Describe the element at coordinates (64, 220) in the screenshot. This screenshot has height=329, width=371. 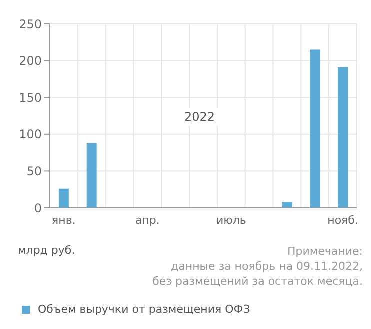
I see `x-tick-label: янв.` at that location.